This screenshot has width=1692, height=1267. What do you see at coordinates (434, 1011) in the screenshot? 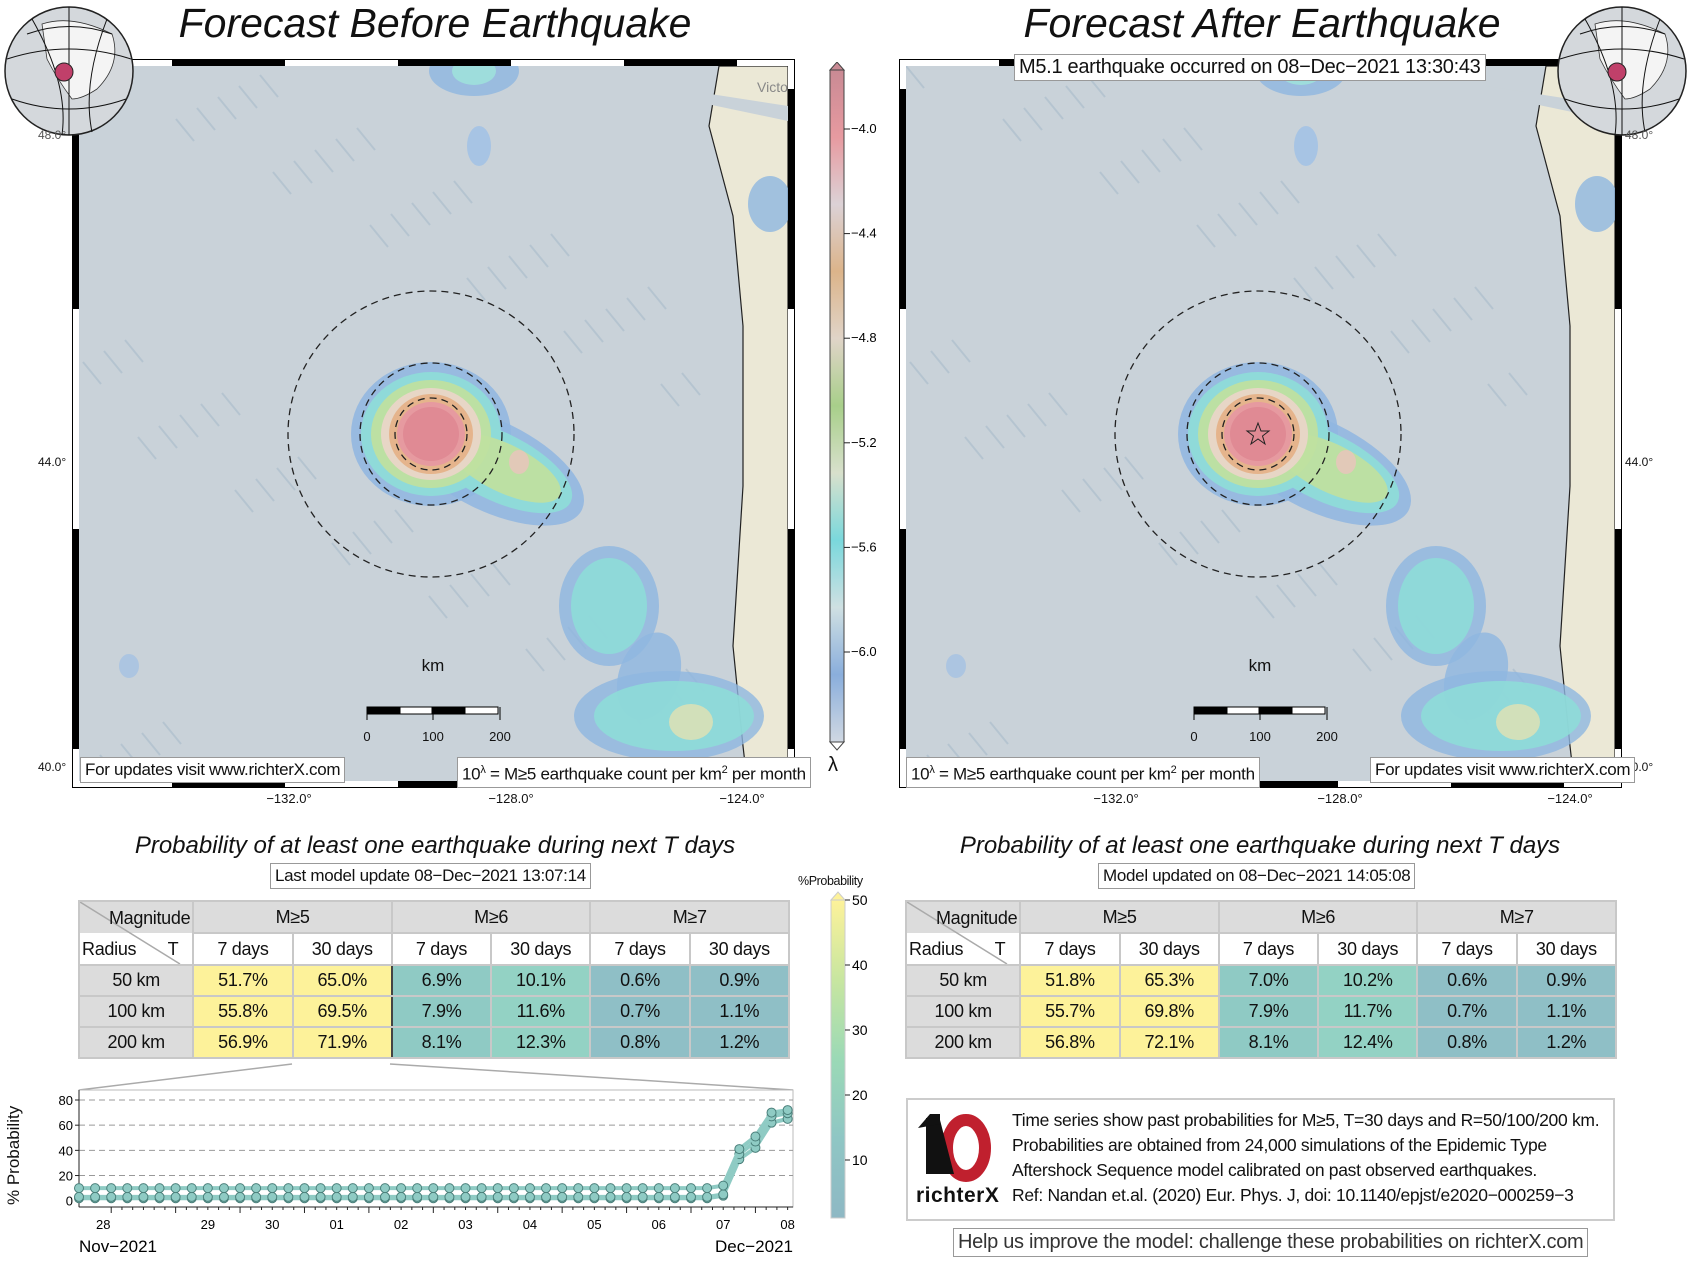
I see `table-row: 100 km 55.8% 69.5% 7.9% 11.6% 0.7% 1.1%` at bounding box center [434, 1011].